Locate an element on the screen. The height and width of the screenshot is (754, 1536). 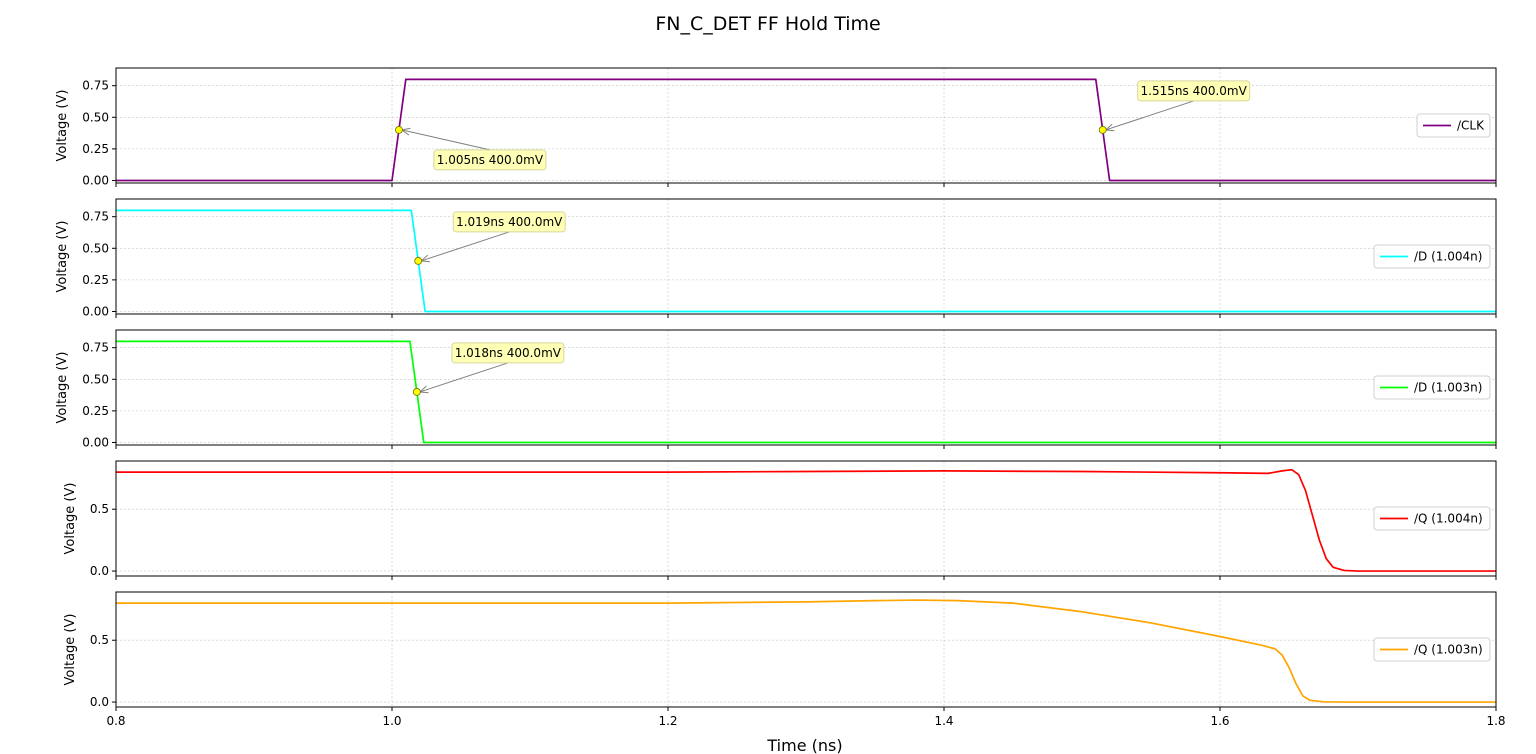
x-tick-label: 1.8 is located at coordinates (1495, 721).